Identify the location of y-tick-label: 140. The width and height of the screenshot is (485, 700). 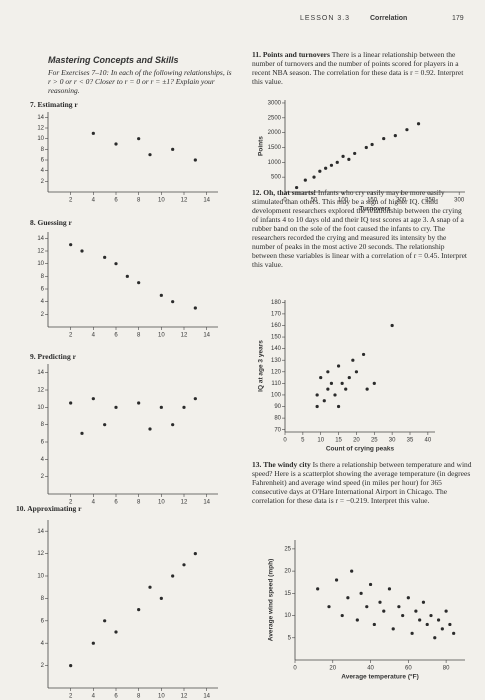
(276, 349).